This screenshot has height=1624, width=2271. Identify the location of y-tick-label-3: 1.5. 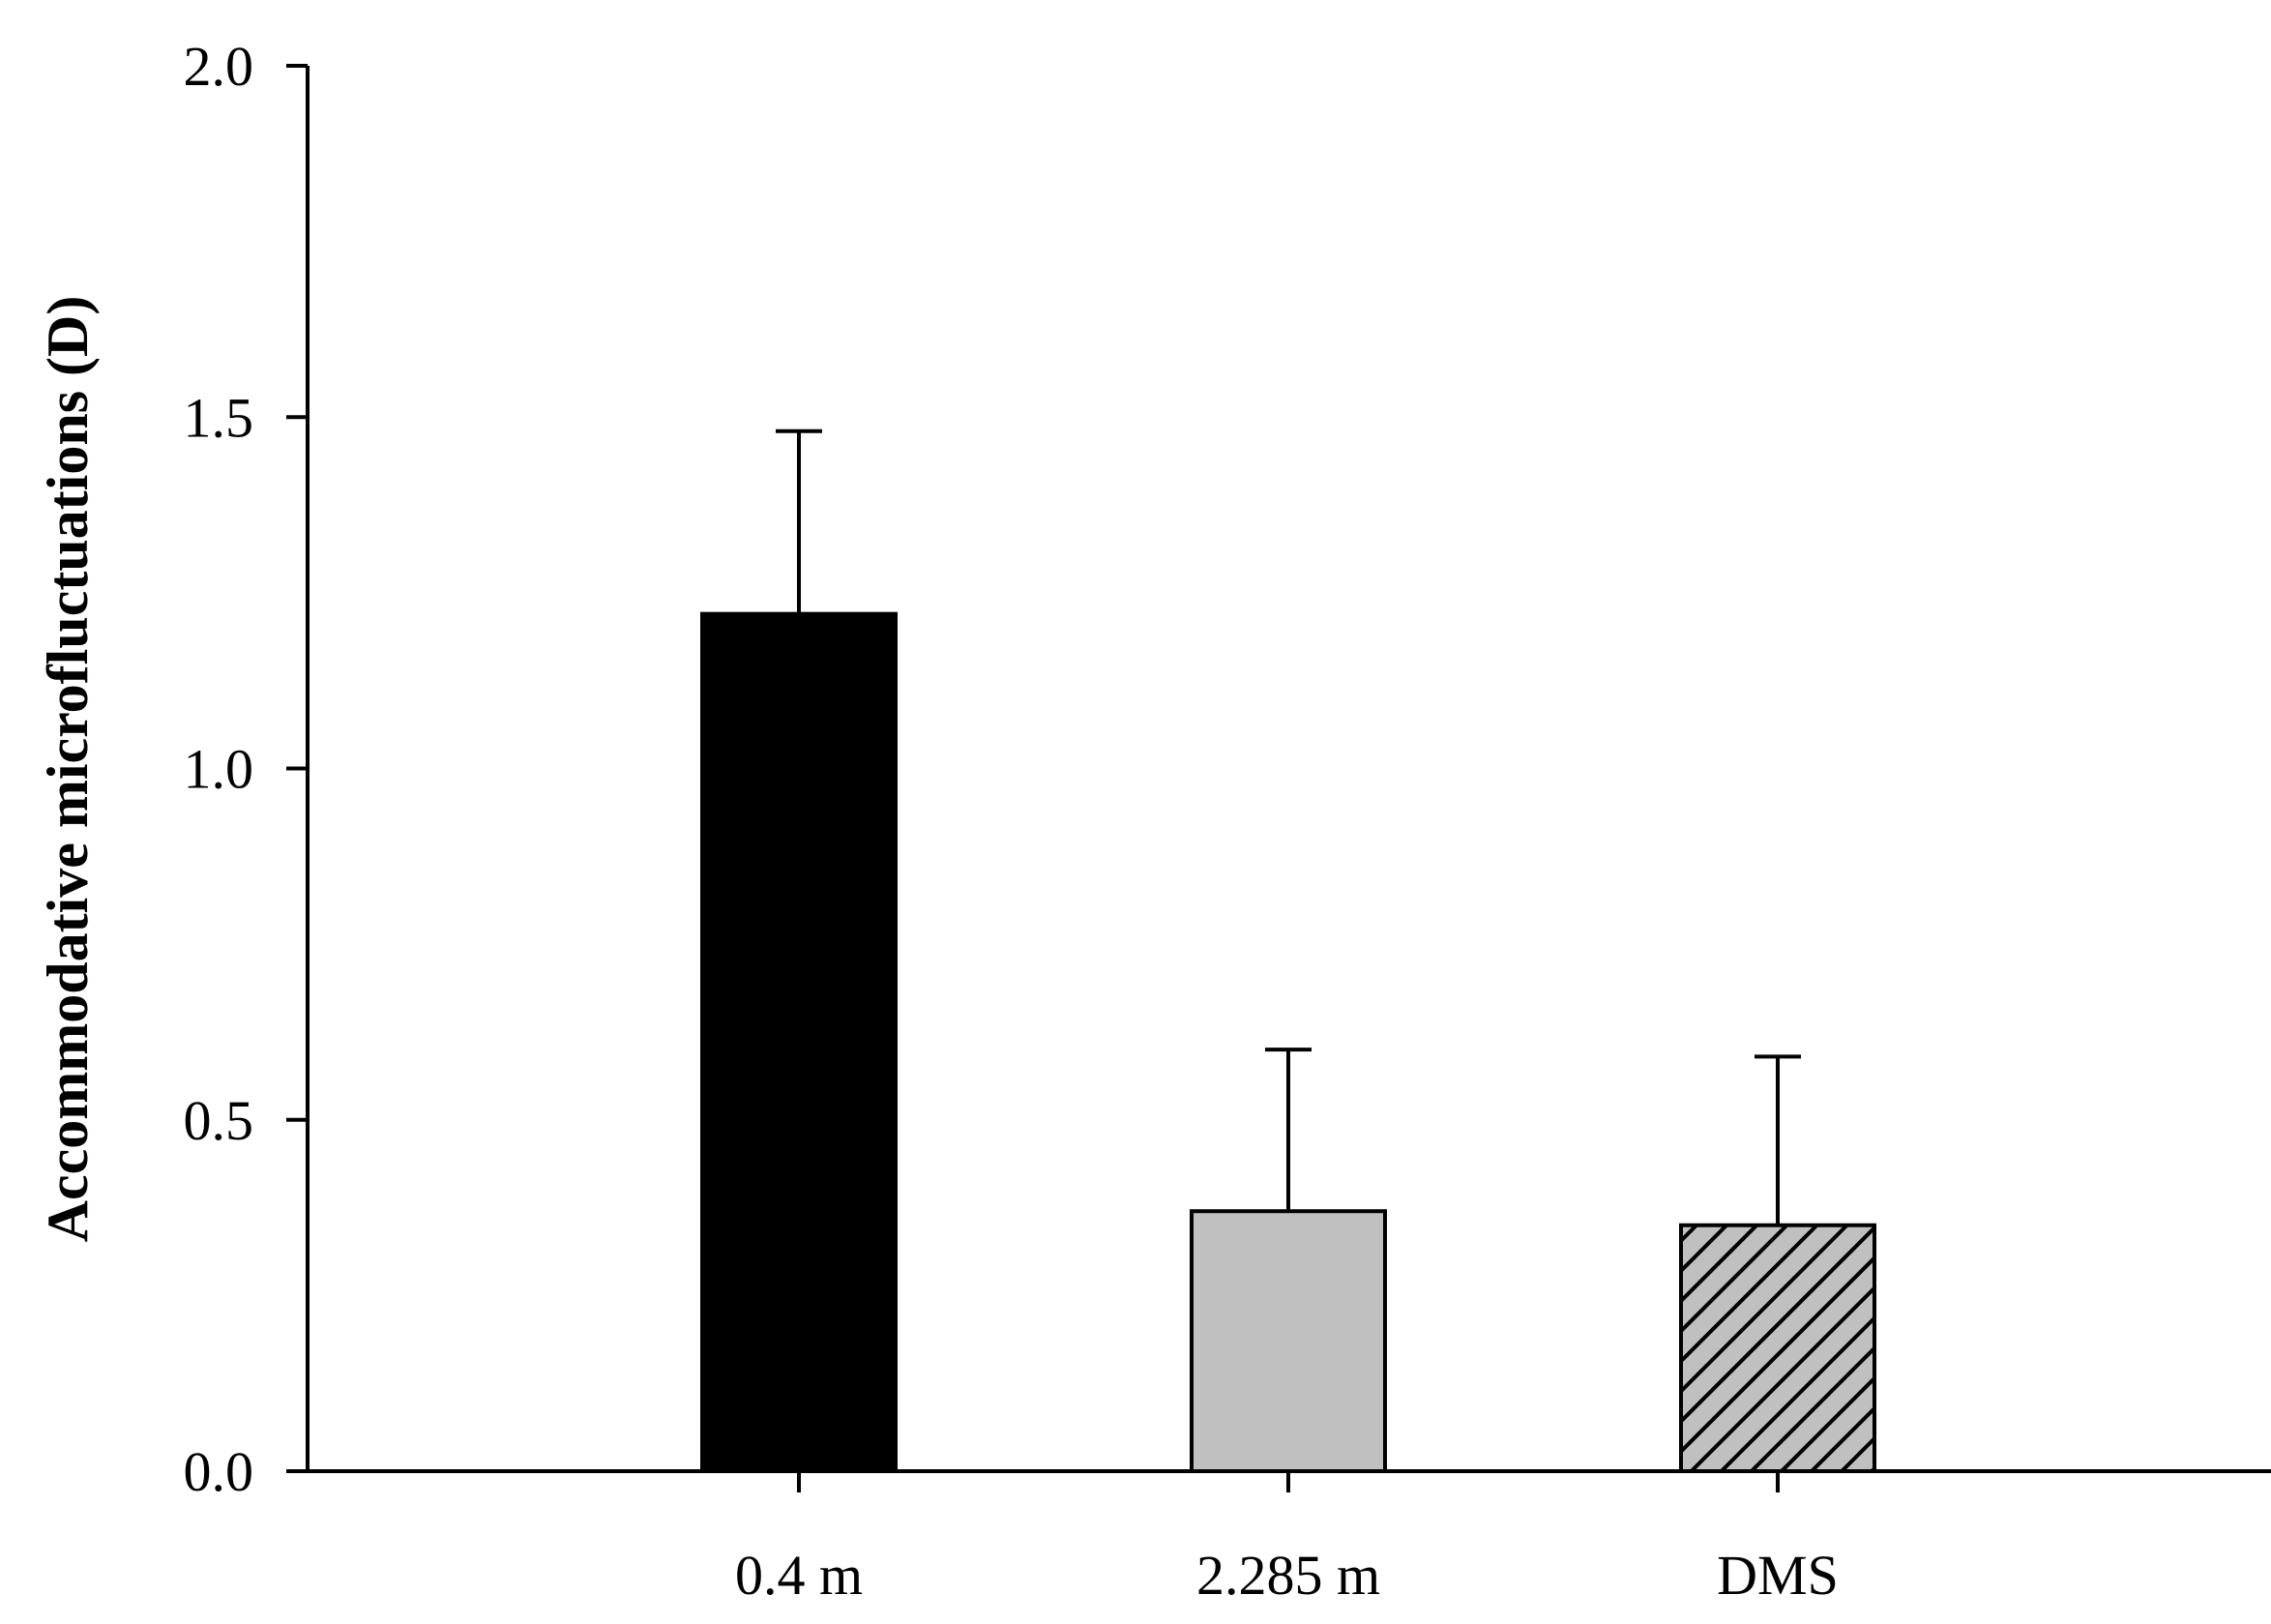
(219, 417).